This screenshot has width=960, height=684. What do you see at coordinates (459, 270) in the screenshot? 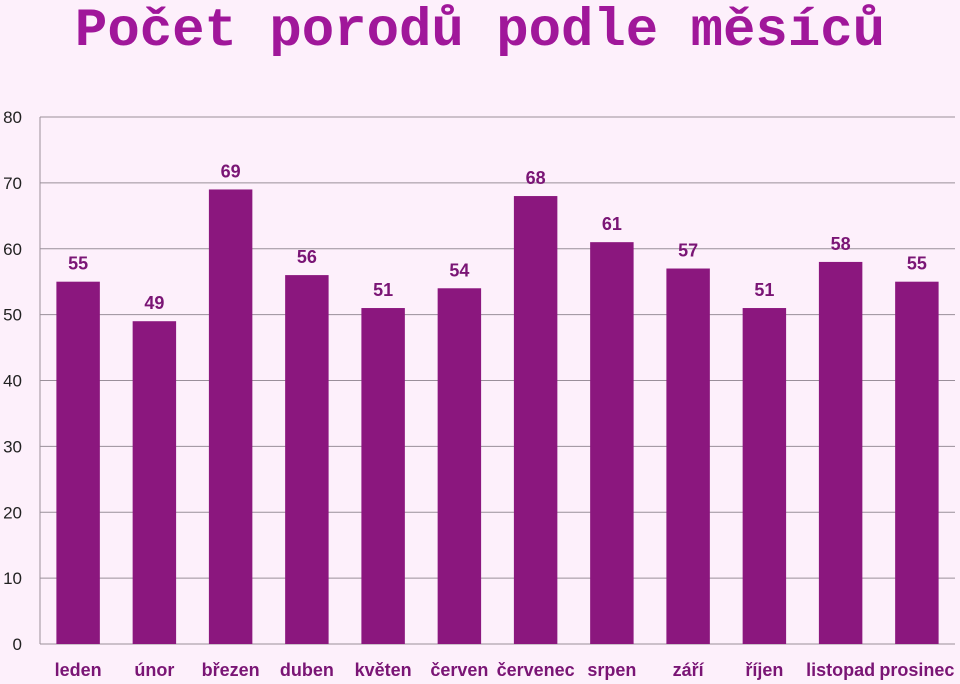
I see `data-label: 54` at bounding box center [459, 270].